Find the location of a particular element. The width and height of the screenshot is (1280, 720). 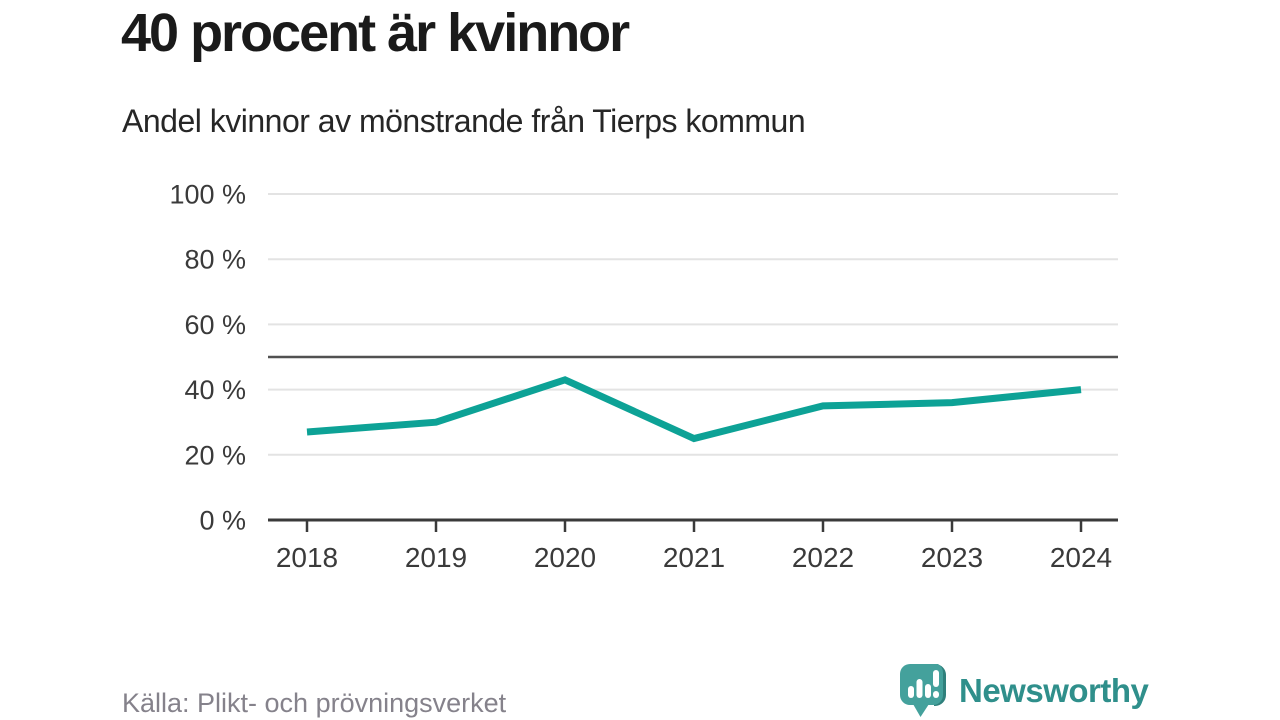

y-tick-label: 100 % is located at coordinates (207, 195).